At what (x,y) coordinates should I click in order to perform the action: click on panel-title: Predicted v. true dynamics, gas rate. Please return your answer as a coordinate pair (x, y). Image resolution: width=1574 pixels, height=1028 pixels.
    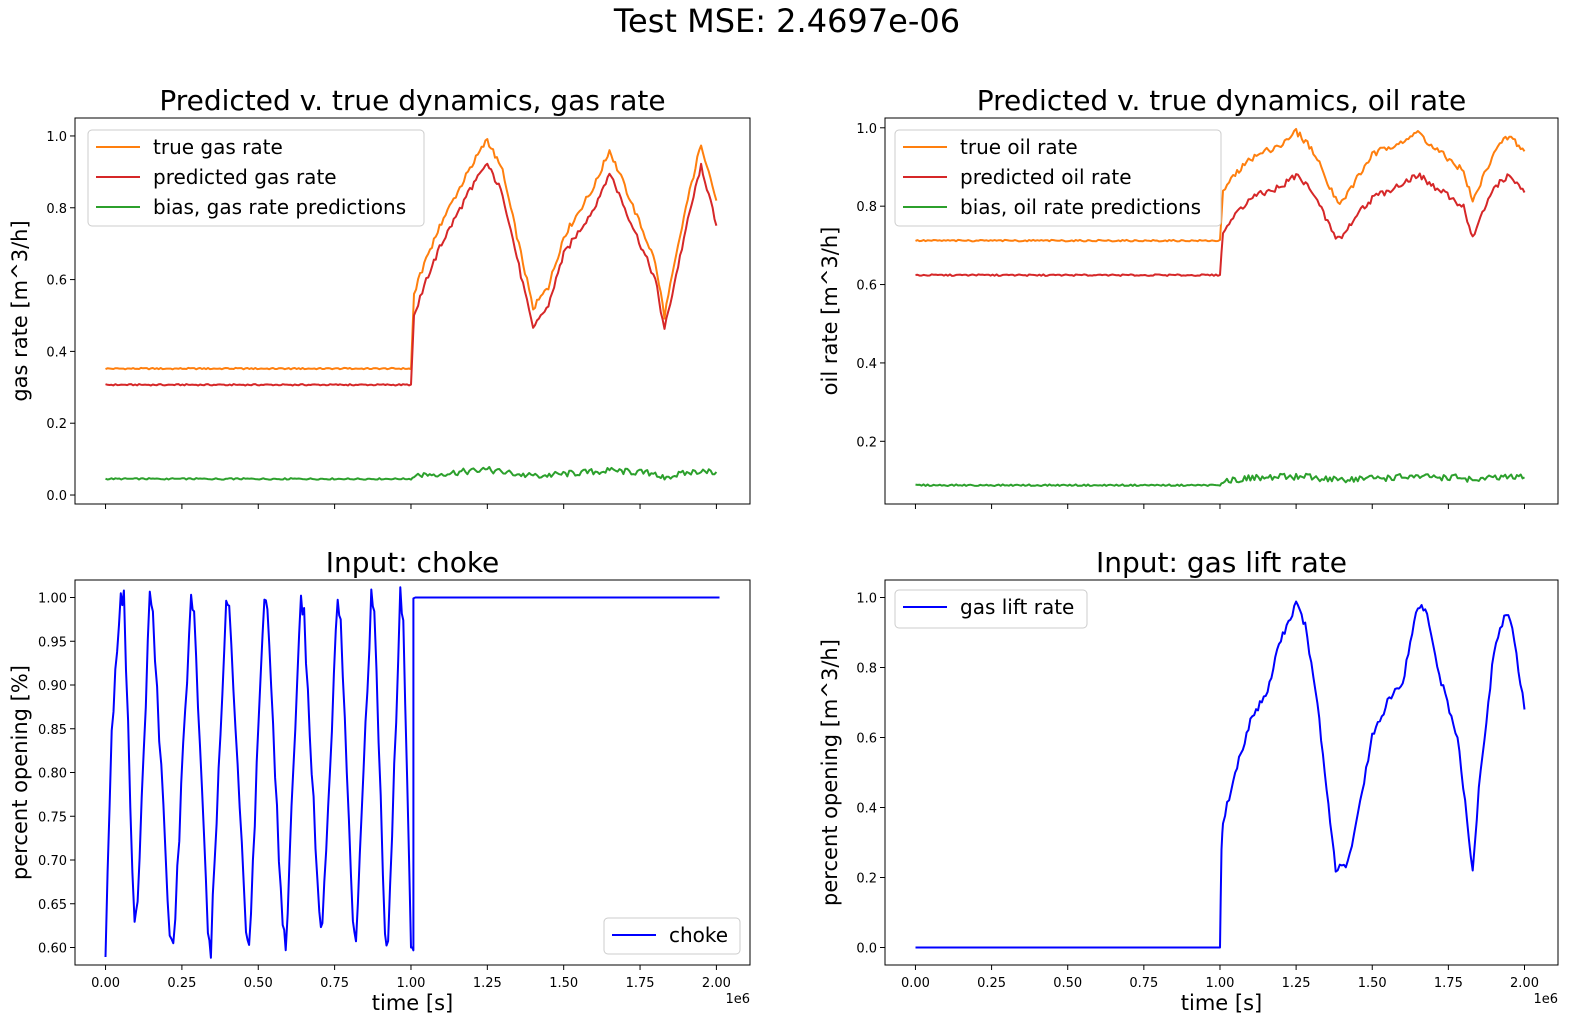
    Looking at the image, I should click on (412, 100).